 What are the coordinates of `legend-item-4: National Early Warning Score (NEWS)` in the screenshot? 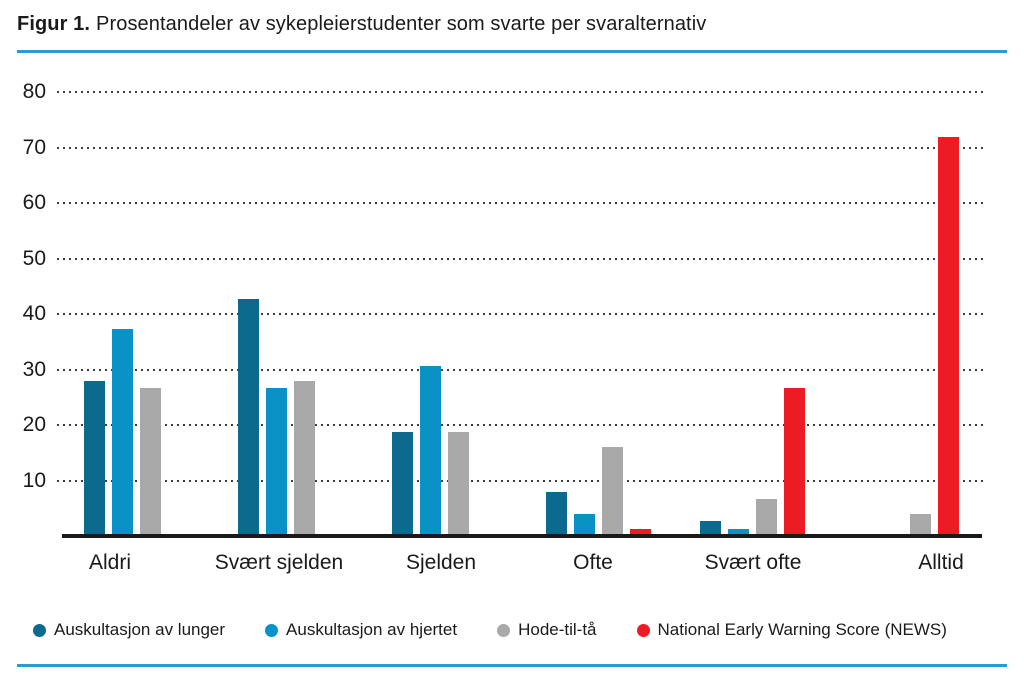 It's located at (791, 630).